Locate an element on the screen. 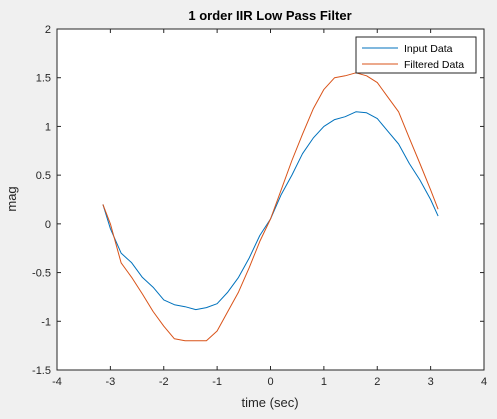  y-tick-label: 0.5 is located at coordinates (43, 176).